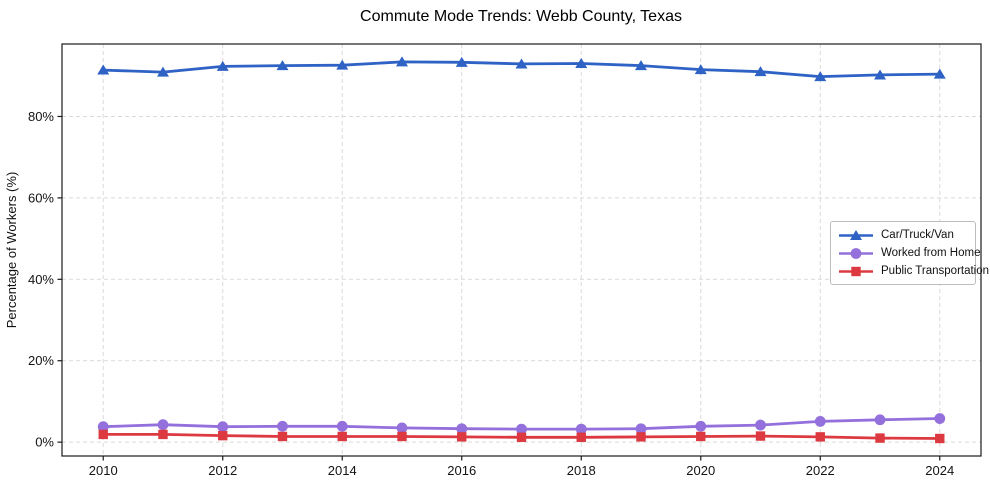 This screenshot has width=990, height=490. What do you see at coordinates (917, 235) in the screenshot?
I see `legend-label: Car/Truck/Van` at bounding box center [917, 235].